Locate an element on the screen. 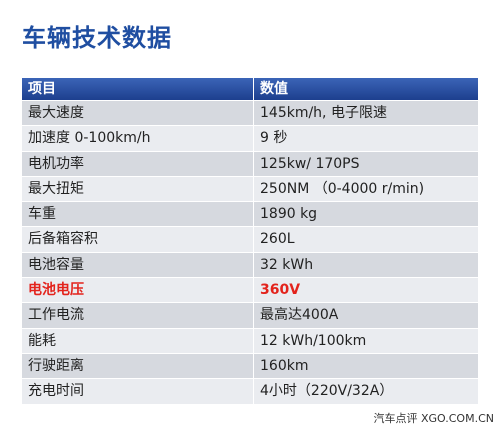 The width and height of the screenshot is (500, 430). table-cell: 260L is located at coordinates (277, 239).